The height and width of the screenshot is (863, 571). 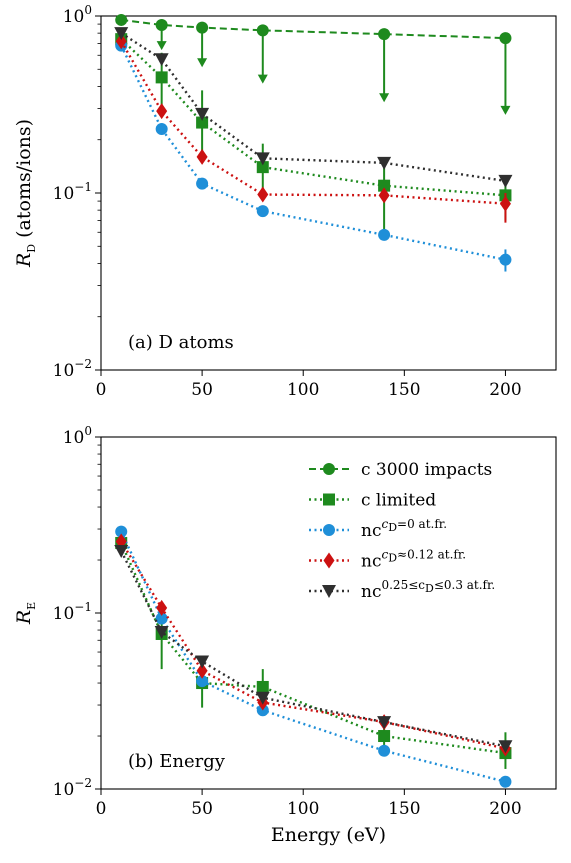 What do you see at coordinates (372, 501) in the screenshot?
I see `legend-entry-climited: c limited` at bounding box center [372, 501].